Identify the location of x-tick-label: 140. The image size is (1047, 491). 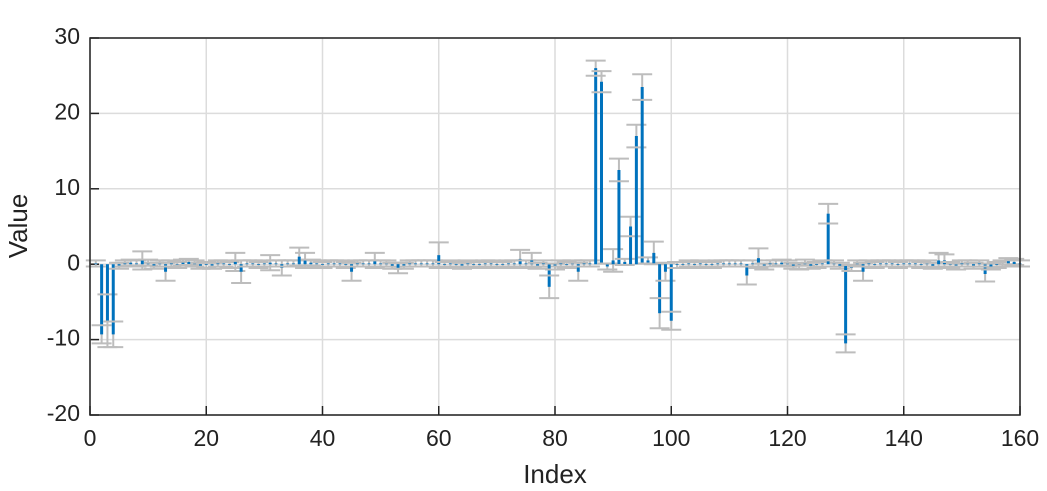
(904, 438).